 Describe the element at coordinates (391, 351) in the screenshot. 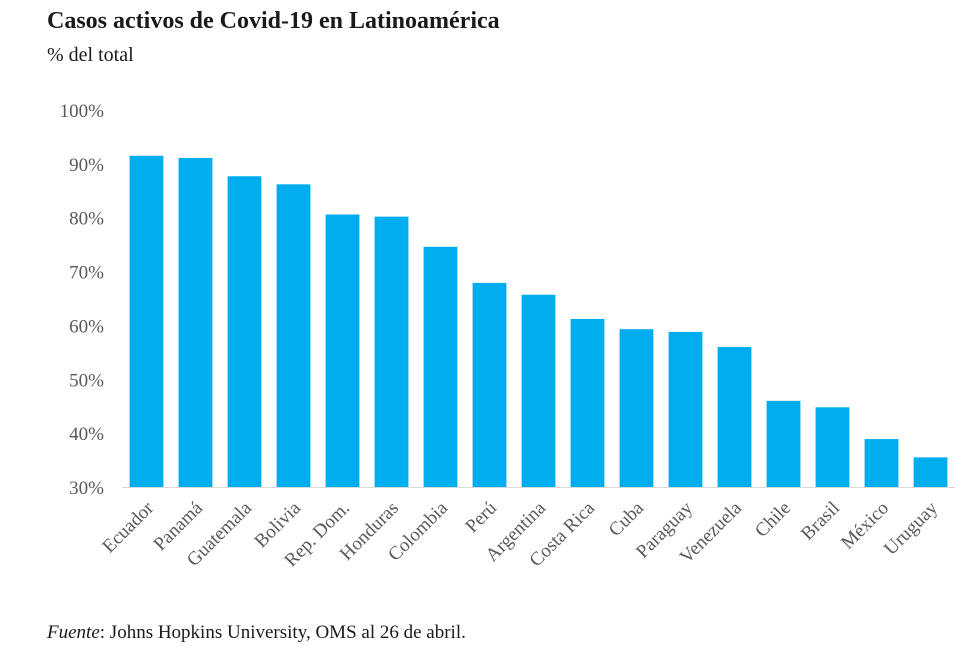

I see `bar-honduras` at that location.